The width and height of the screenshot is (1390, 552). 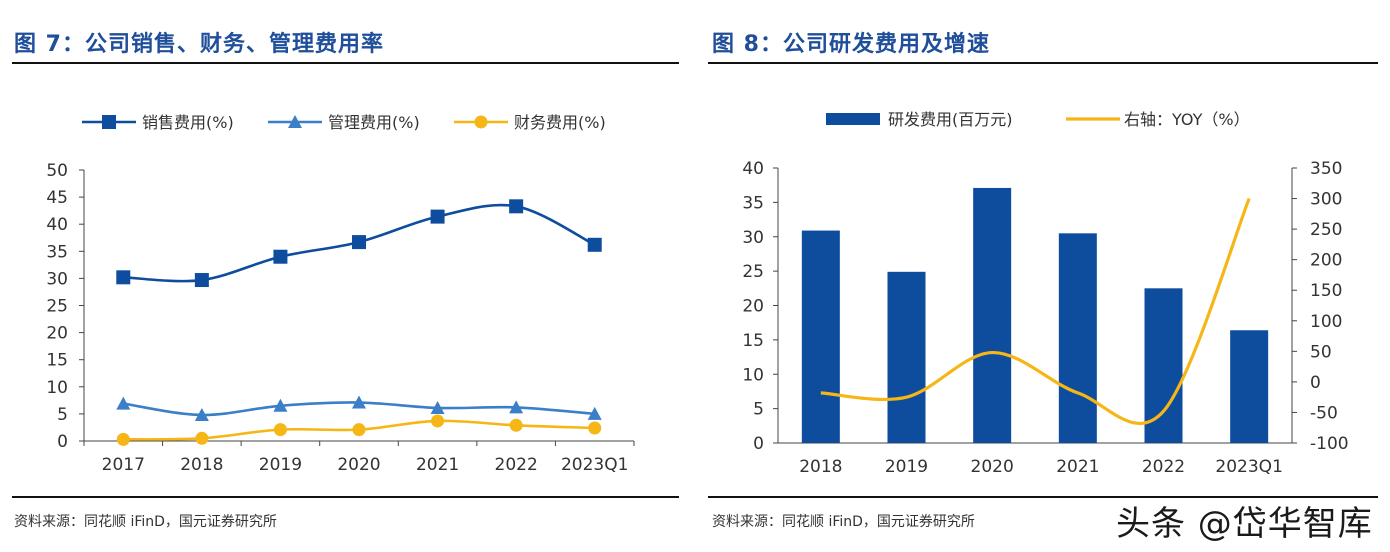 What do you see at coordinates (1035, 311) in the screenshot?
I see `yoy-line` at bounding box center [1035, 311].